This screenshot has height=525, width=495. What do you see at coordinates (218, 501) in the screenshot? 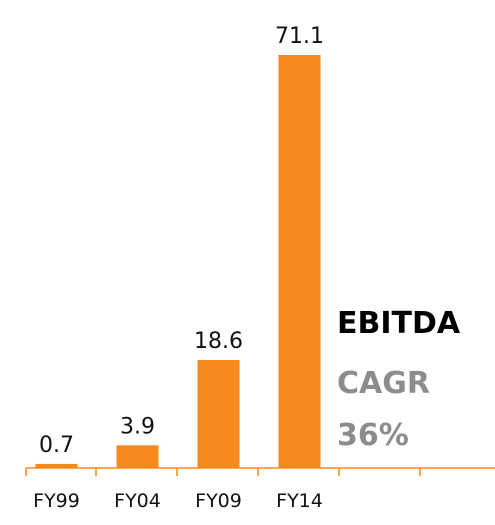
I see `x-tick-label: FY09` at bounding box center [218, 501].